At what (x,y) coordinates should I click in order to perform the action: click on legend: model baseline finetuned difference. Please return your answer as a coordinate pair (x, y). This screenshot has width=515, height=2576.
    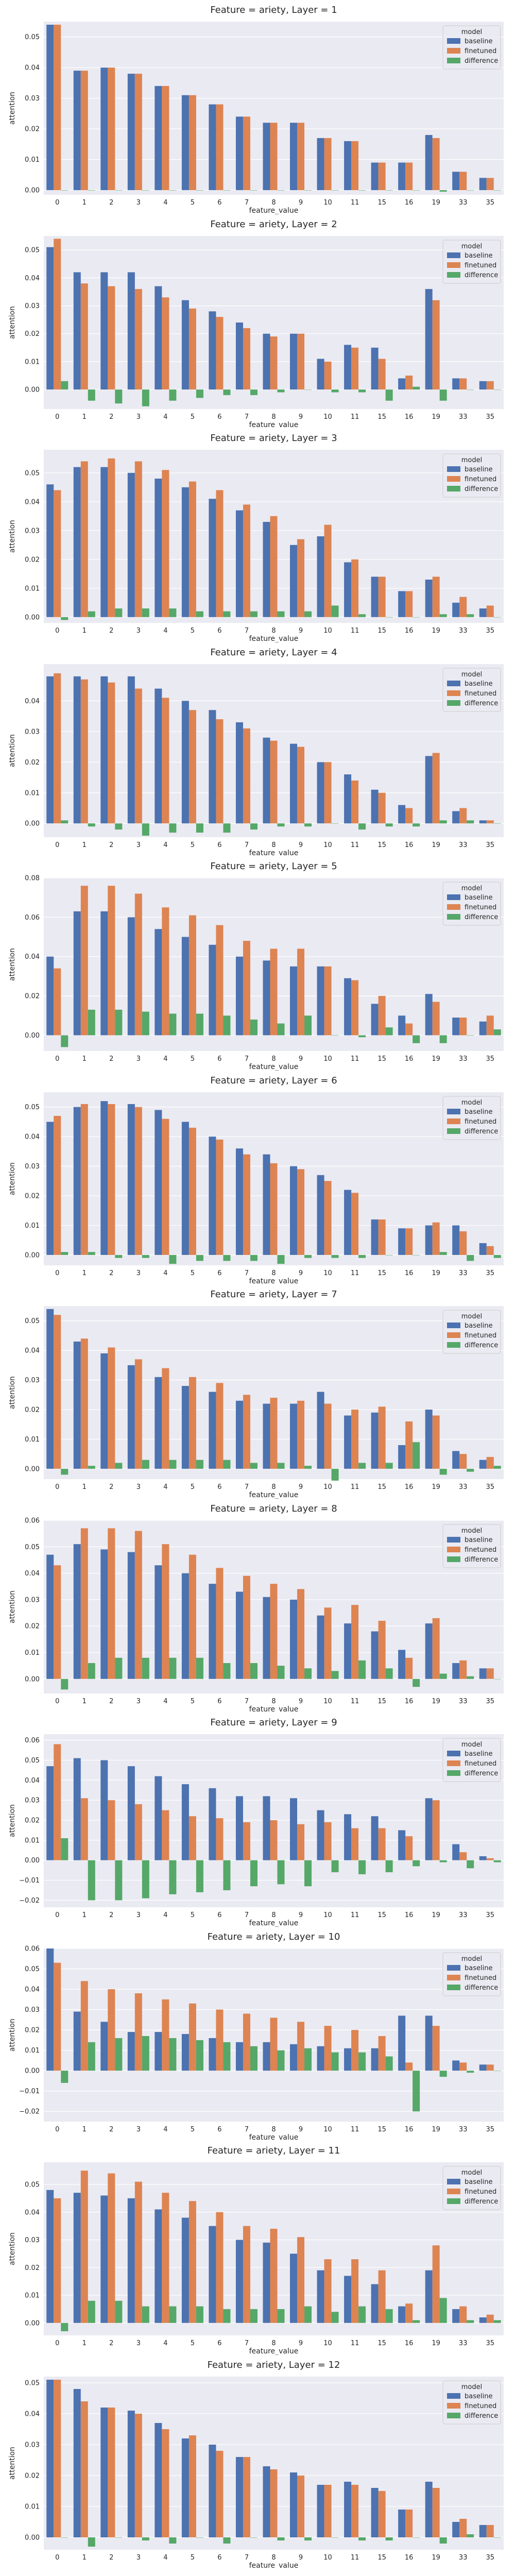
    Looking at the image, I should click on (471, 261).